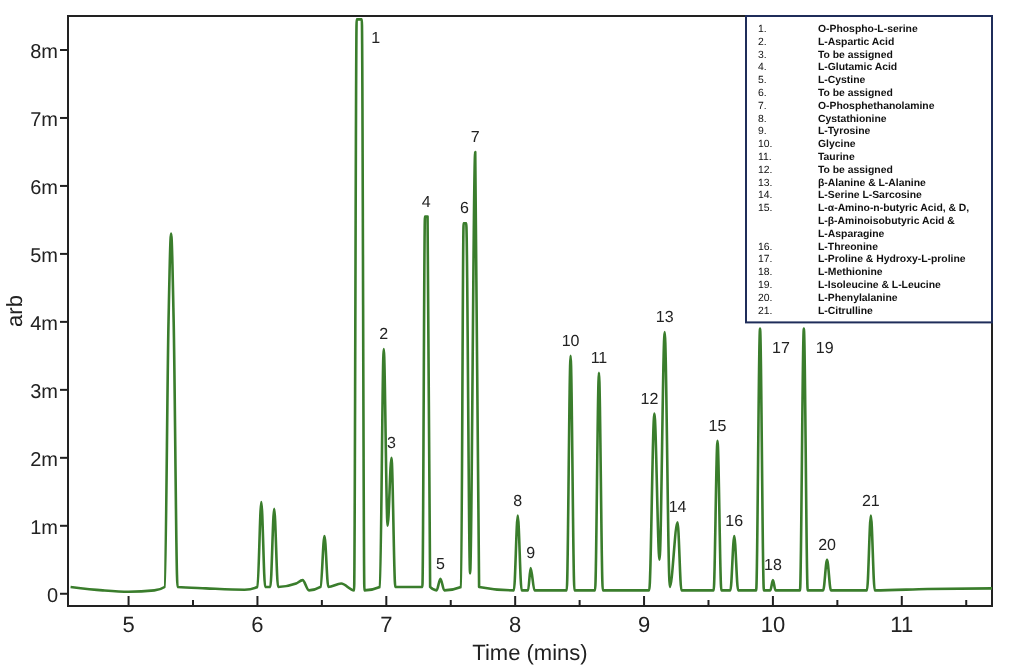  I want to click on annotation: 5, so click(440, 563).